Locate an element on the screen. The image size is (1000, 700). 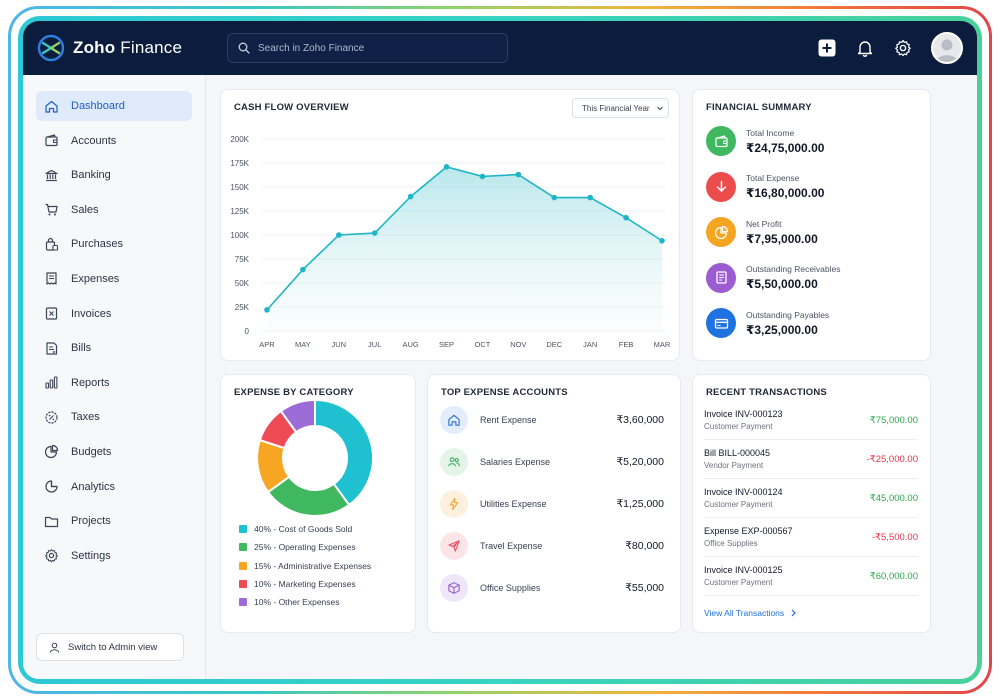
sidebar-item-expenses: Expenses is located at coordinates (114, 279).